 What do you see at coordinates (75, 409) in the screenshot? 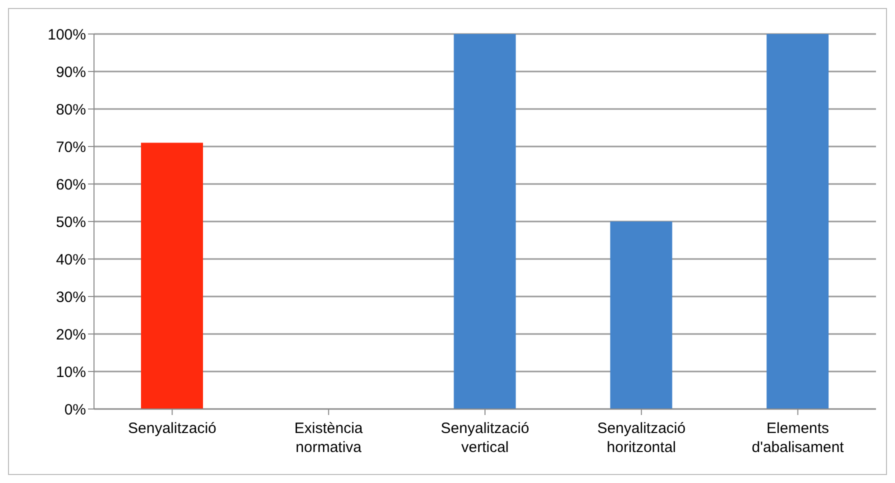
I see `y-tick-label: 0%` at bounding box center [75, 409].